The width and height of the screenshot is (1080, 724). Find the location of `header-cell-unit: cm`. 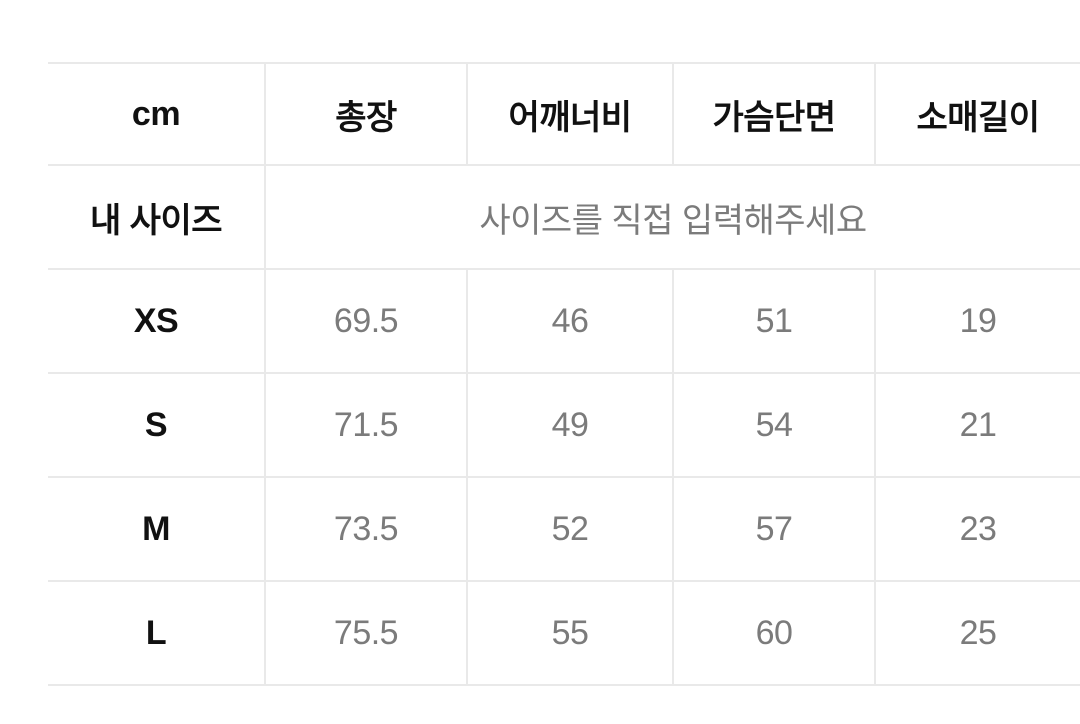

header-cell-unit: cm is located at coordinates (156, 113).